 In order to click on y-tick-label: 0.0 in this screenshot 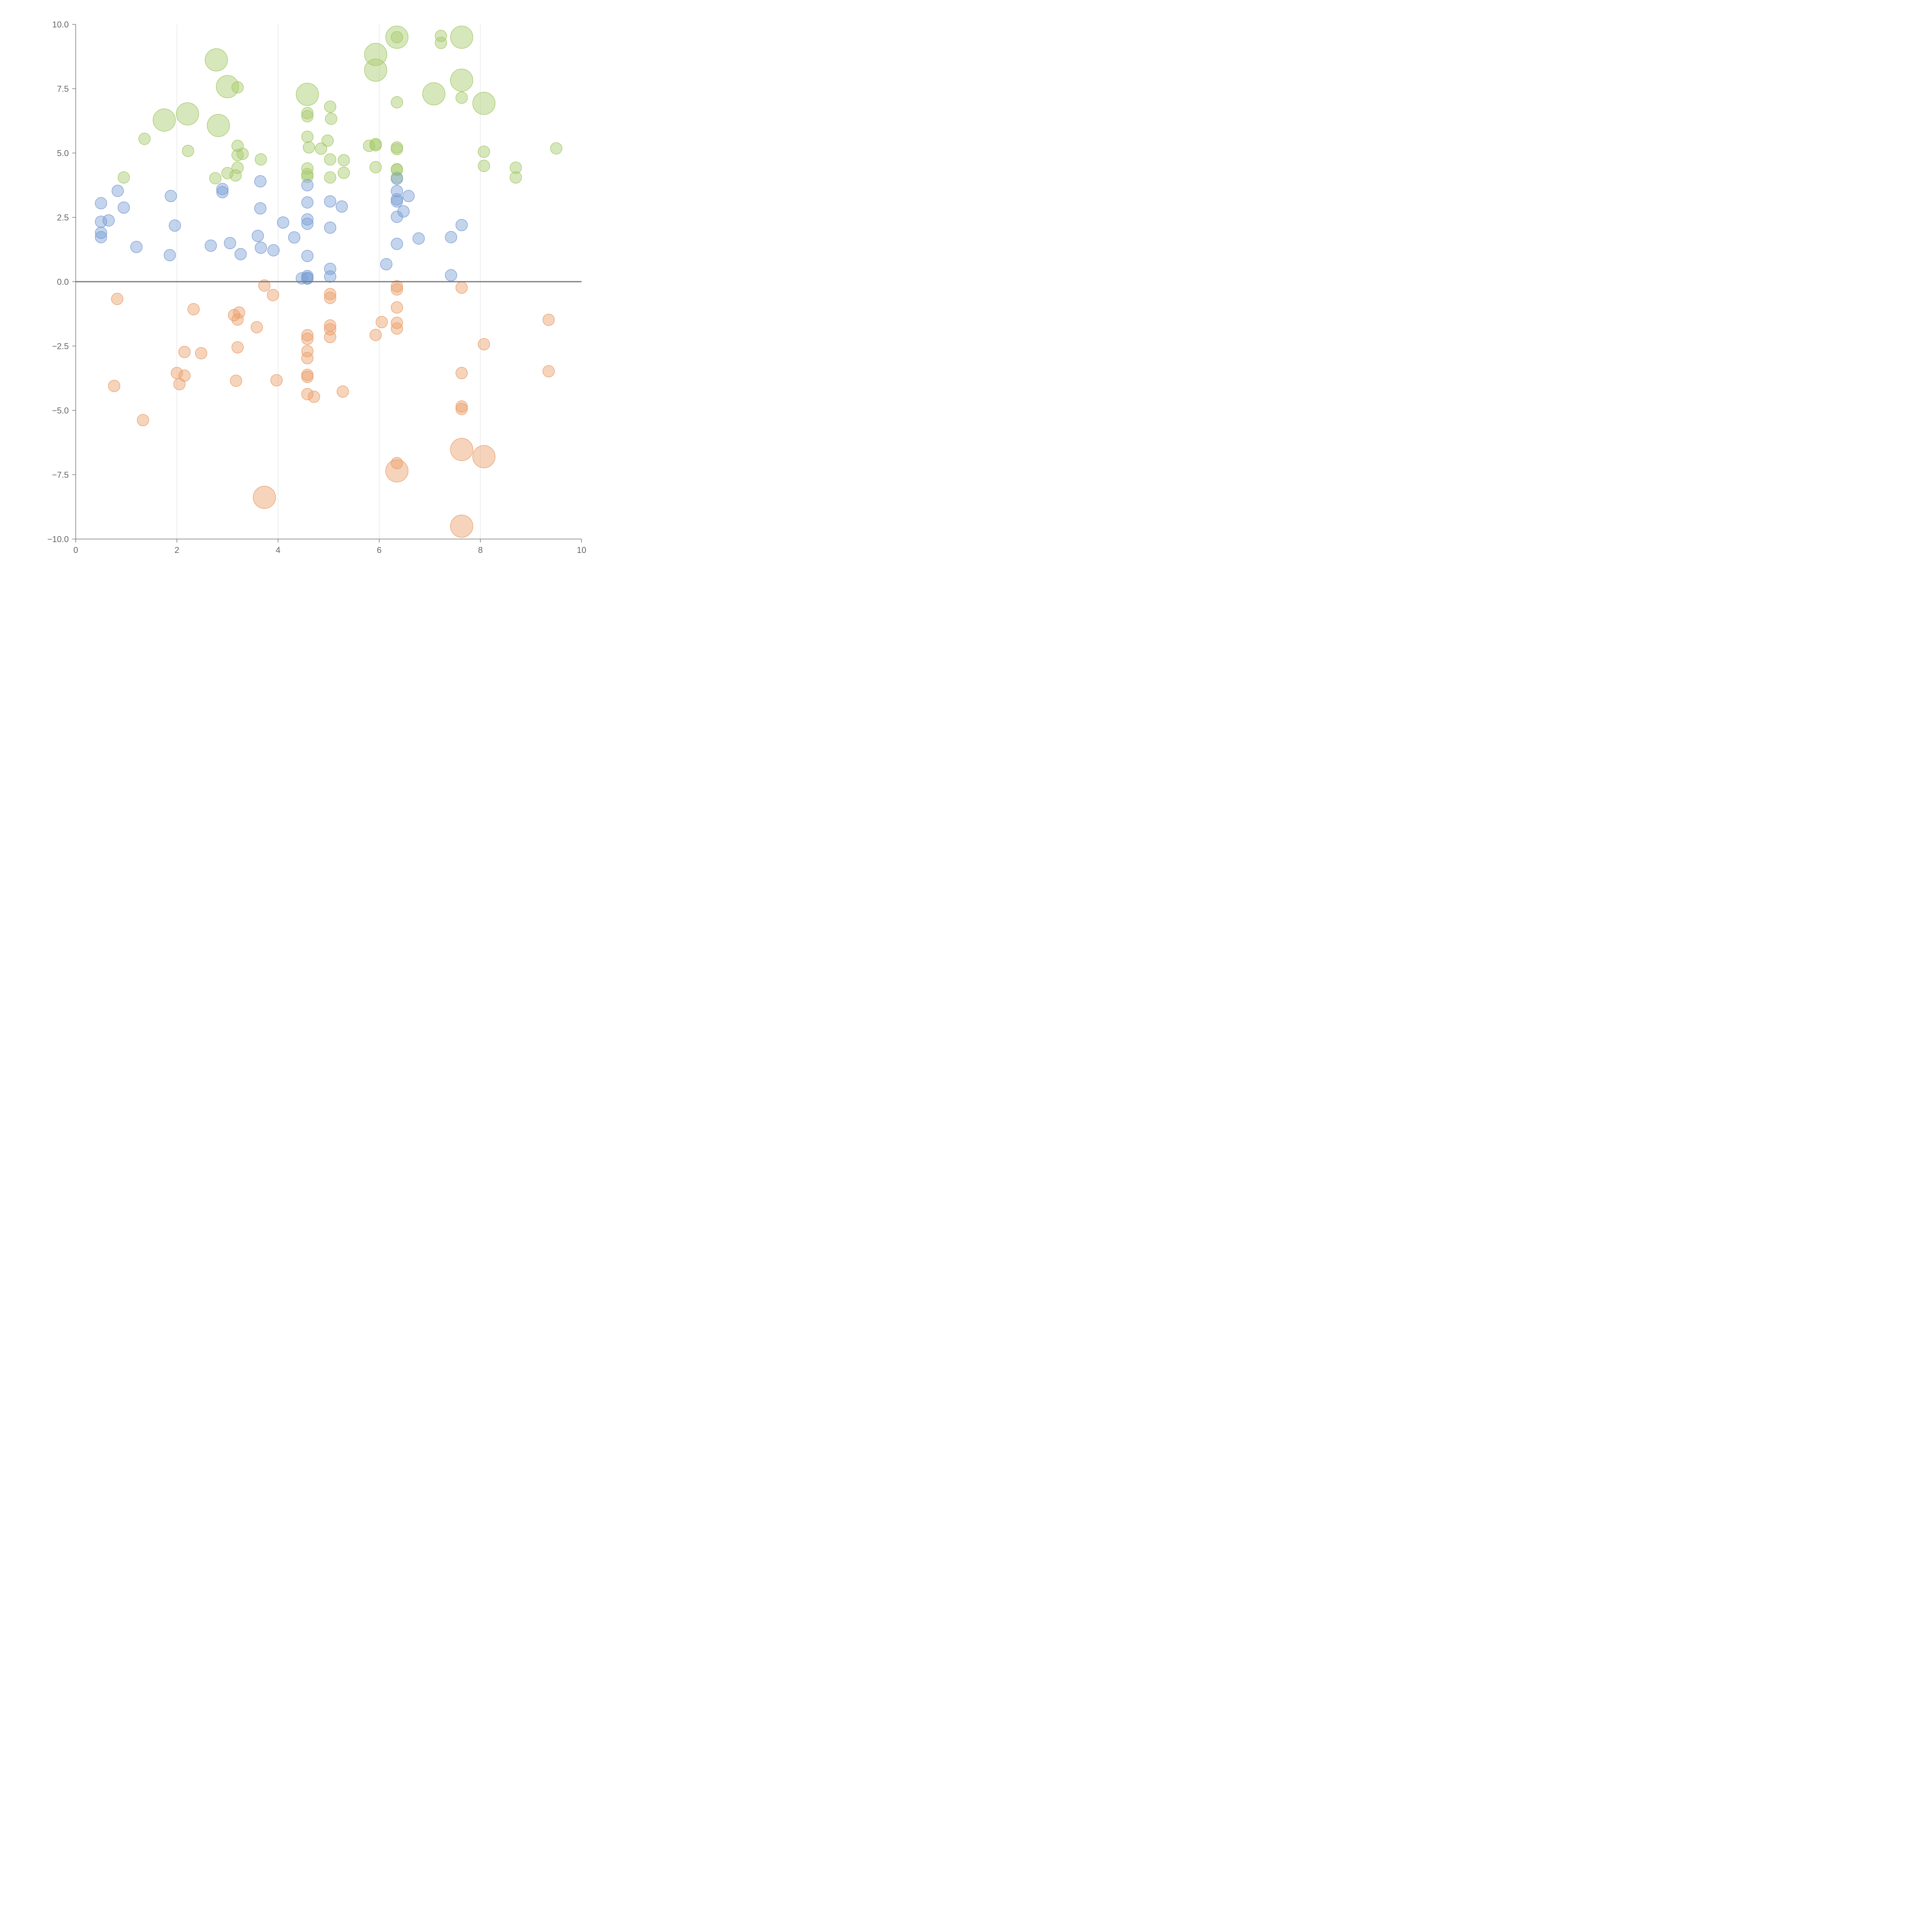, I will do `click(63, 282)`.